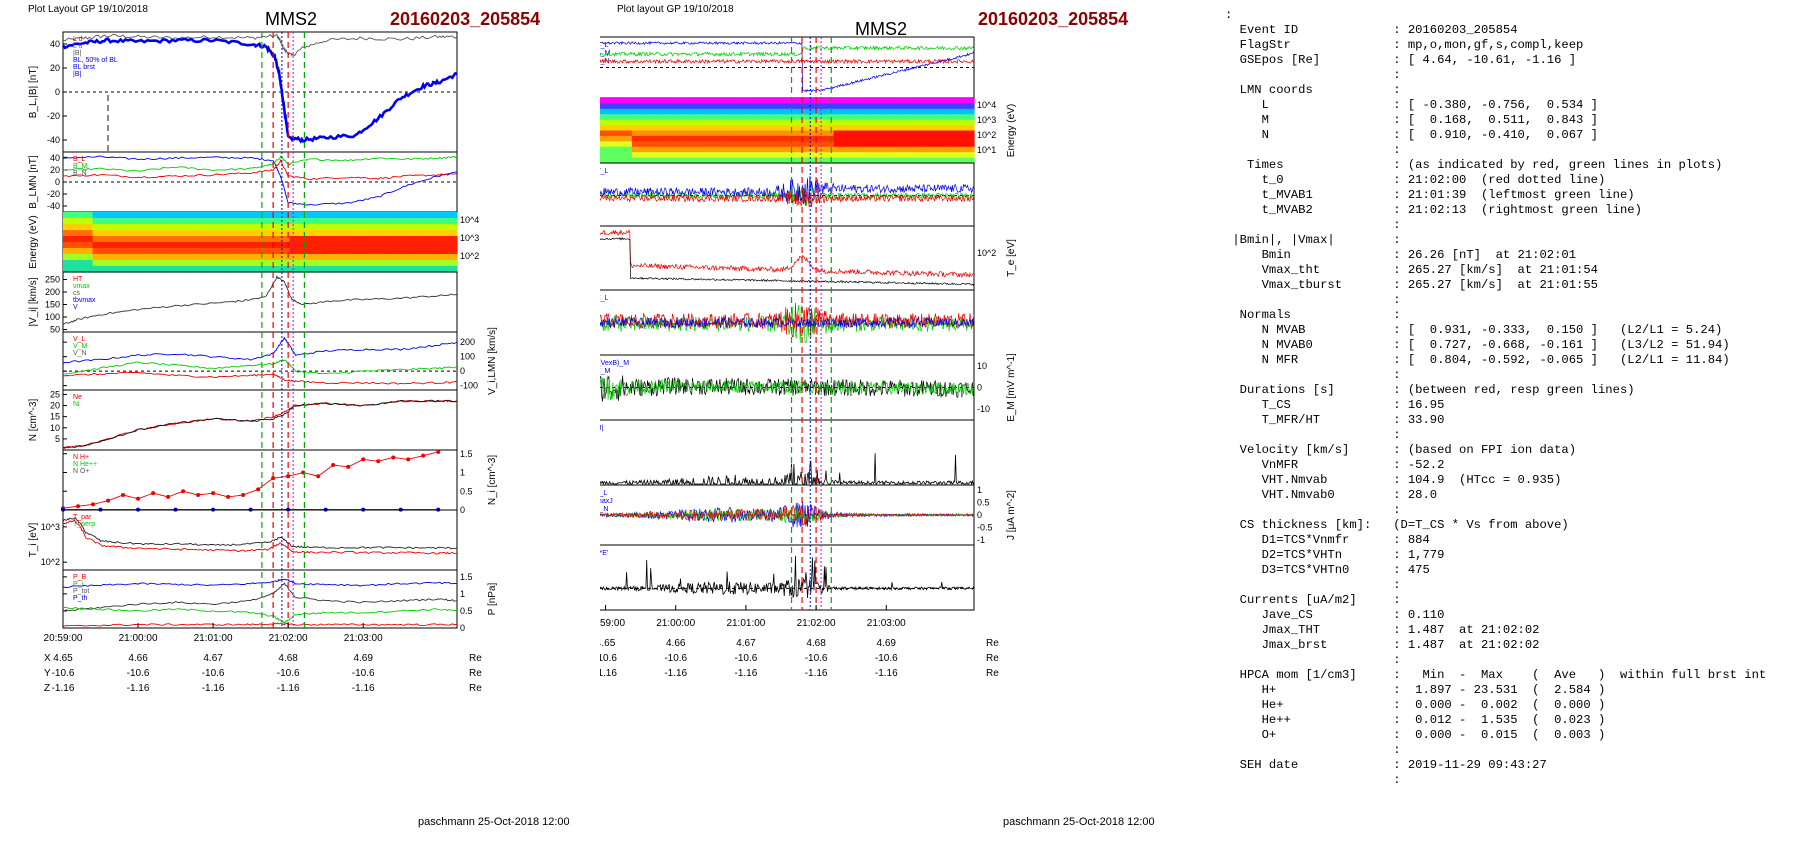 This screenshot has width=1804, height=841. What do you see at coordinates (816, 643) in the screenshot?
I see `middle-position-value: 4.68` at bounding box center [816, 643].